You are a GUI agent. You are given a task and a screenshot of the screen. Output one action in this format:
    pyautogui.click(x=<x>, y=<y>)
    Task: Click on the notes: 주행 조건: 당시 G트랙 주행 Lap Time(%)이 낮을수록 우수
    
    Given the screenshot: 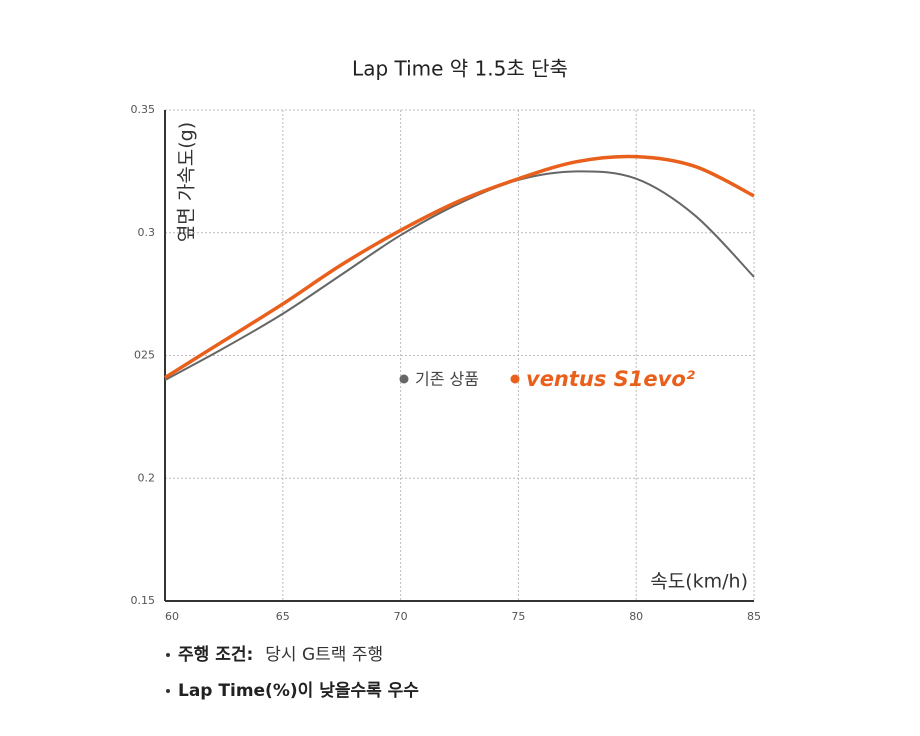 What is the action you would take?
    pyautogui.click(x=292, y=673)
    